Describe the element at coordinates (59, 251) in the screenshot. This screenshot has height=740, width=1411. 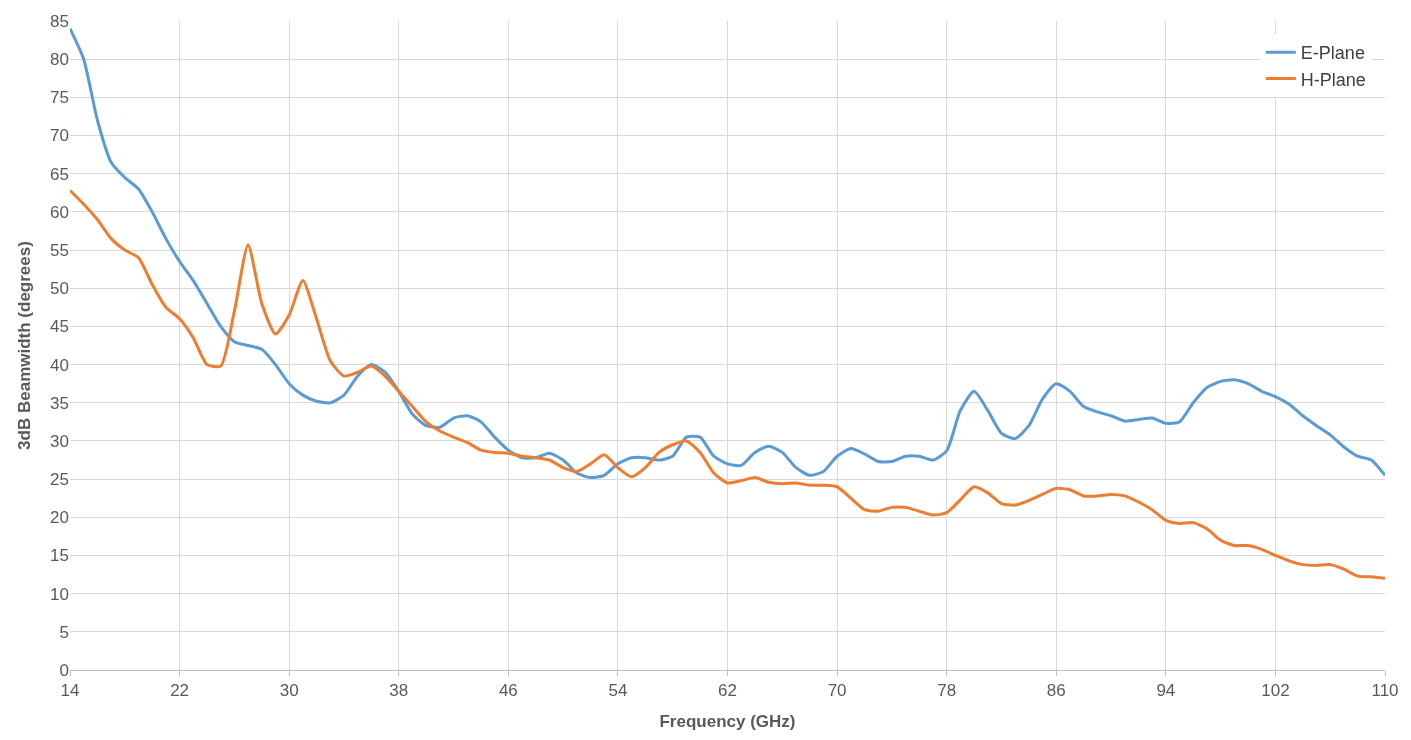
I see `y-tick-label: 55` at that location.